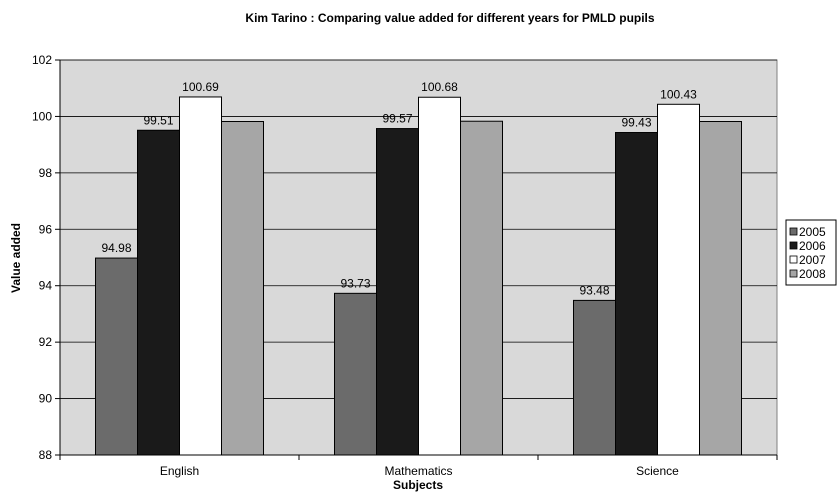 Image resolution: width=839 pixels, height=495 pixels. Describe the element at coordinates (418, 485) in the screenshot. I see `x-axis-title: Subjects` at that location.